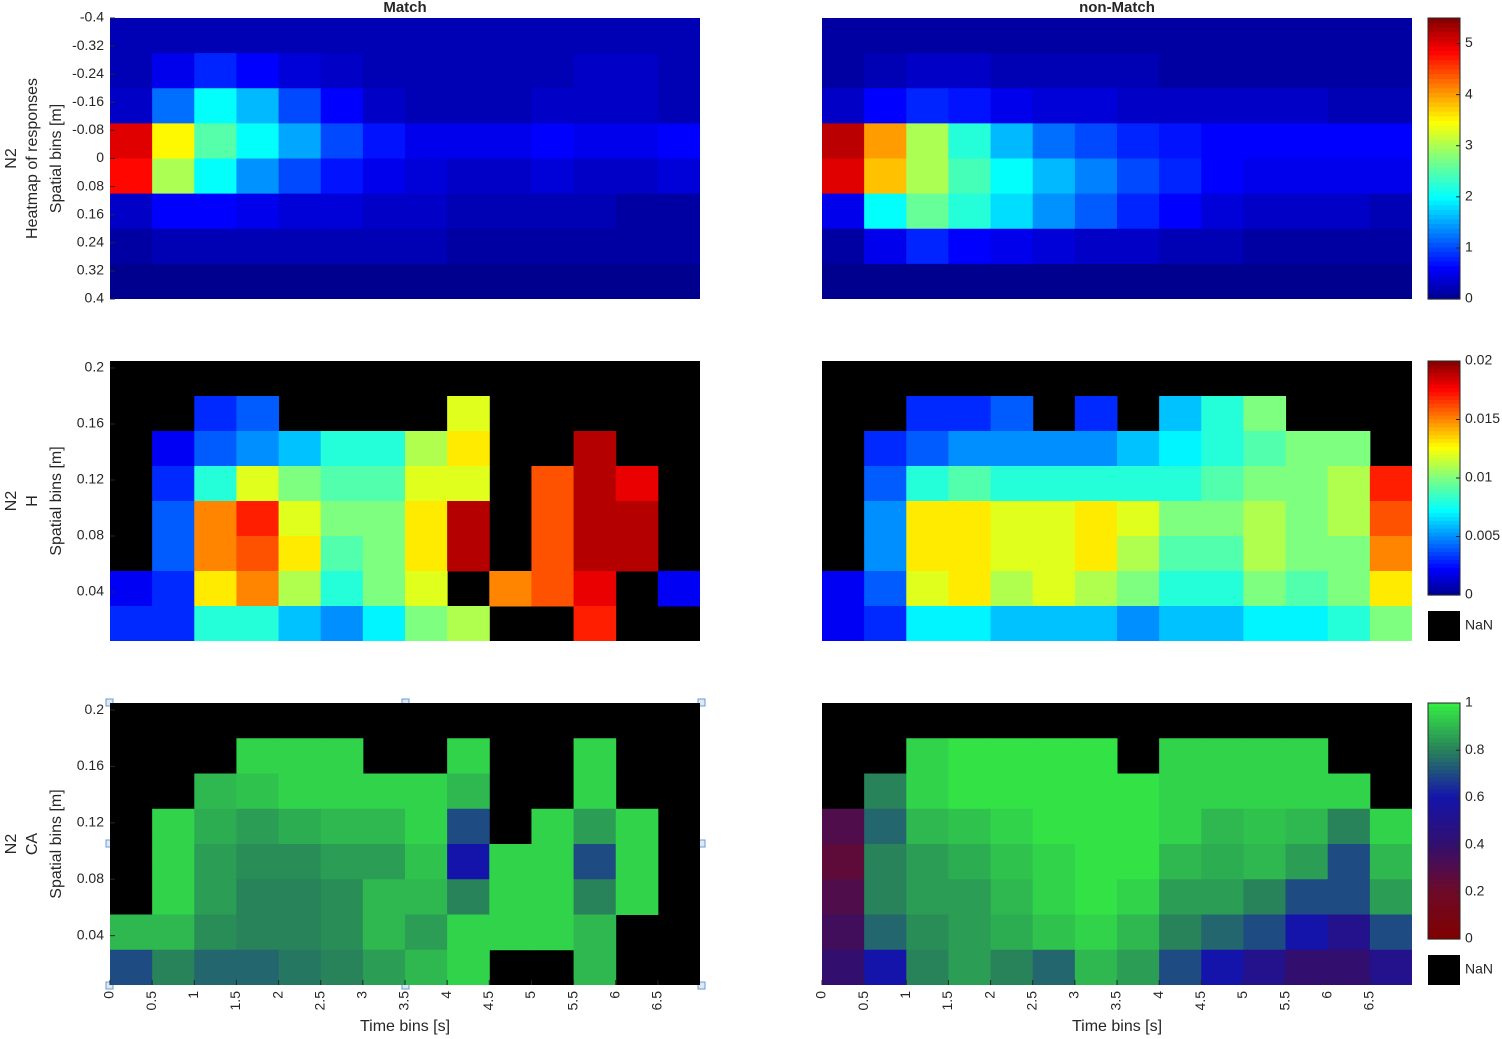 This screenshot has height=1039, width=1502. Describe the element at coordinates (90, 270) in the screenshot. I see `y-tick-label: 0.32` at that location.